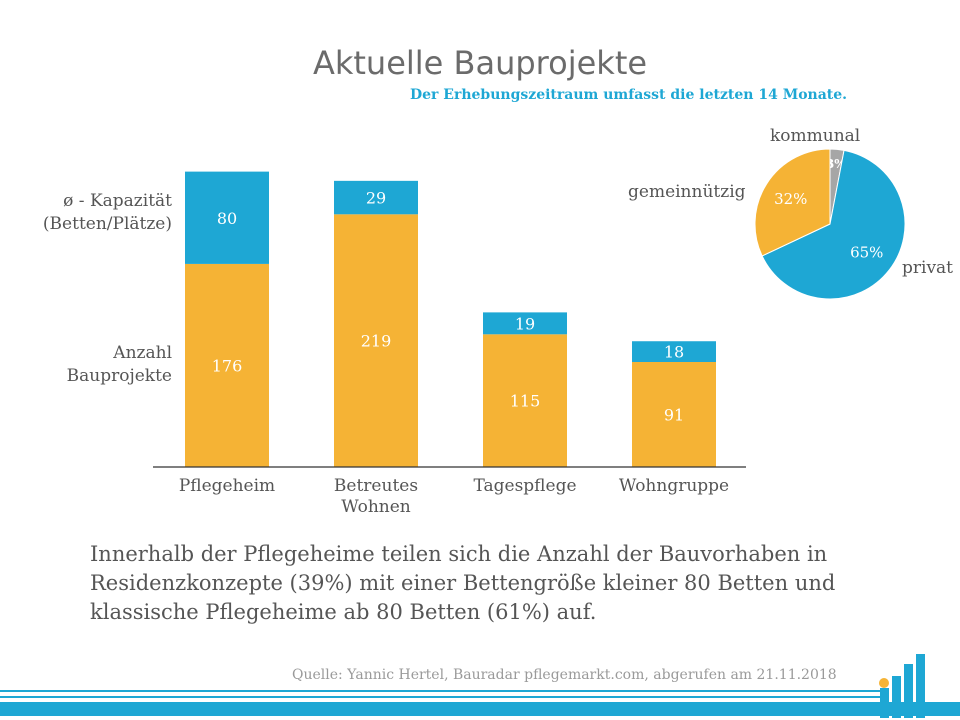  I want to click on category-label: Wohngruppe, so click(674, 486).